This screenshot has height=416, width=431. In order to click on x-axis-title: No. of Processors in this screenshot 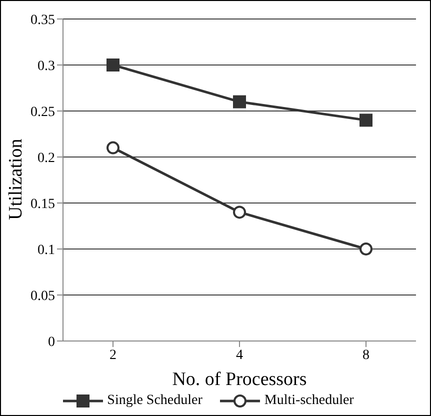, I will do `click(239, 379)`.